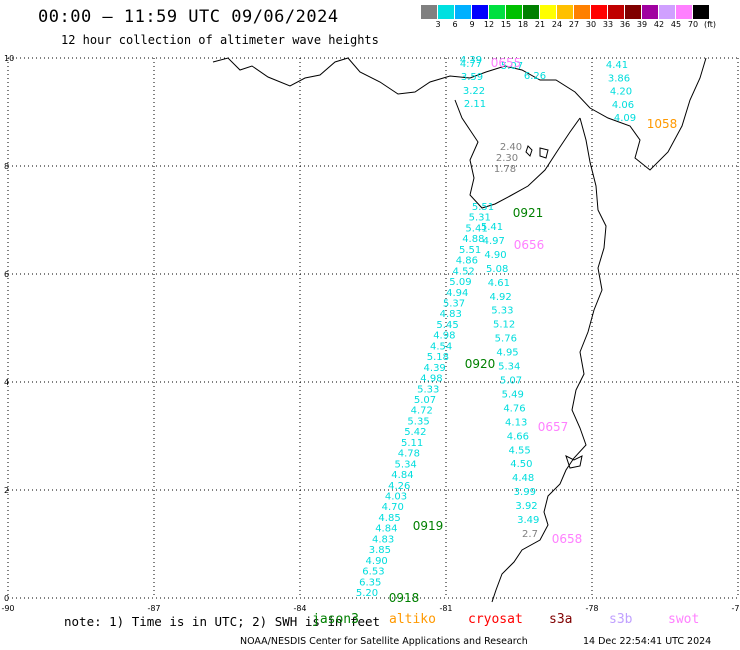 The width and height of the screenshot is (740, 650). What do you see at coordinates (475, 104) in the screenshot?
I see `wave-height-value: 2.11` at bounding box center [475, 104].